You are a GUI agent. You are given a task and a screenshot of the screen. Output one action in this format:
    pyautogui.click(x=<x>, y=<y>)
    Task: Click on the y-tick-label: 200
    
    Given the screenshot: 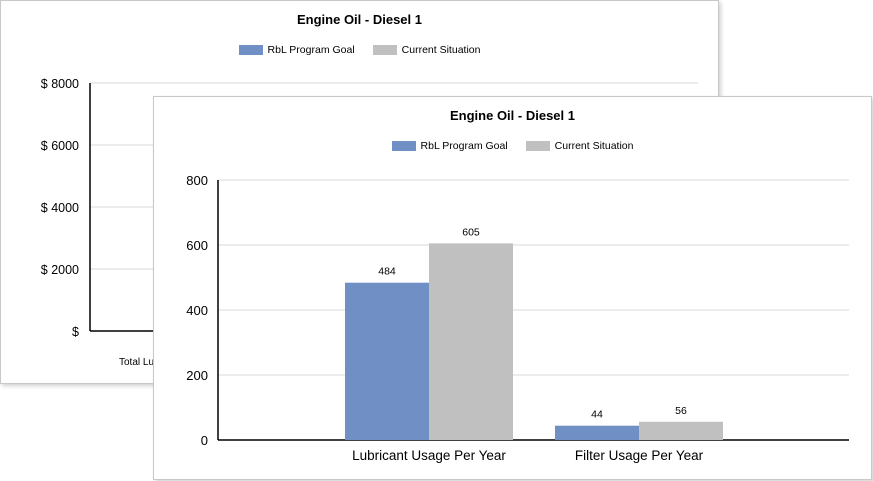 What is the action you would take?
    pyautogui.click(x=197, y=375)
    